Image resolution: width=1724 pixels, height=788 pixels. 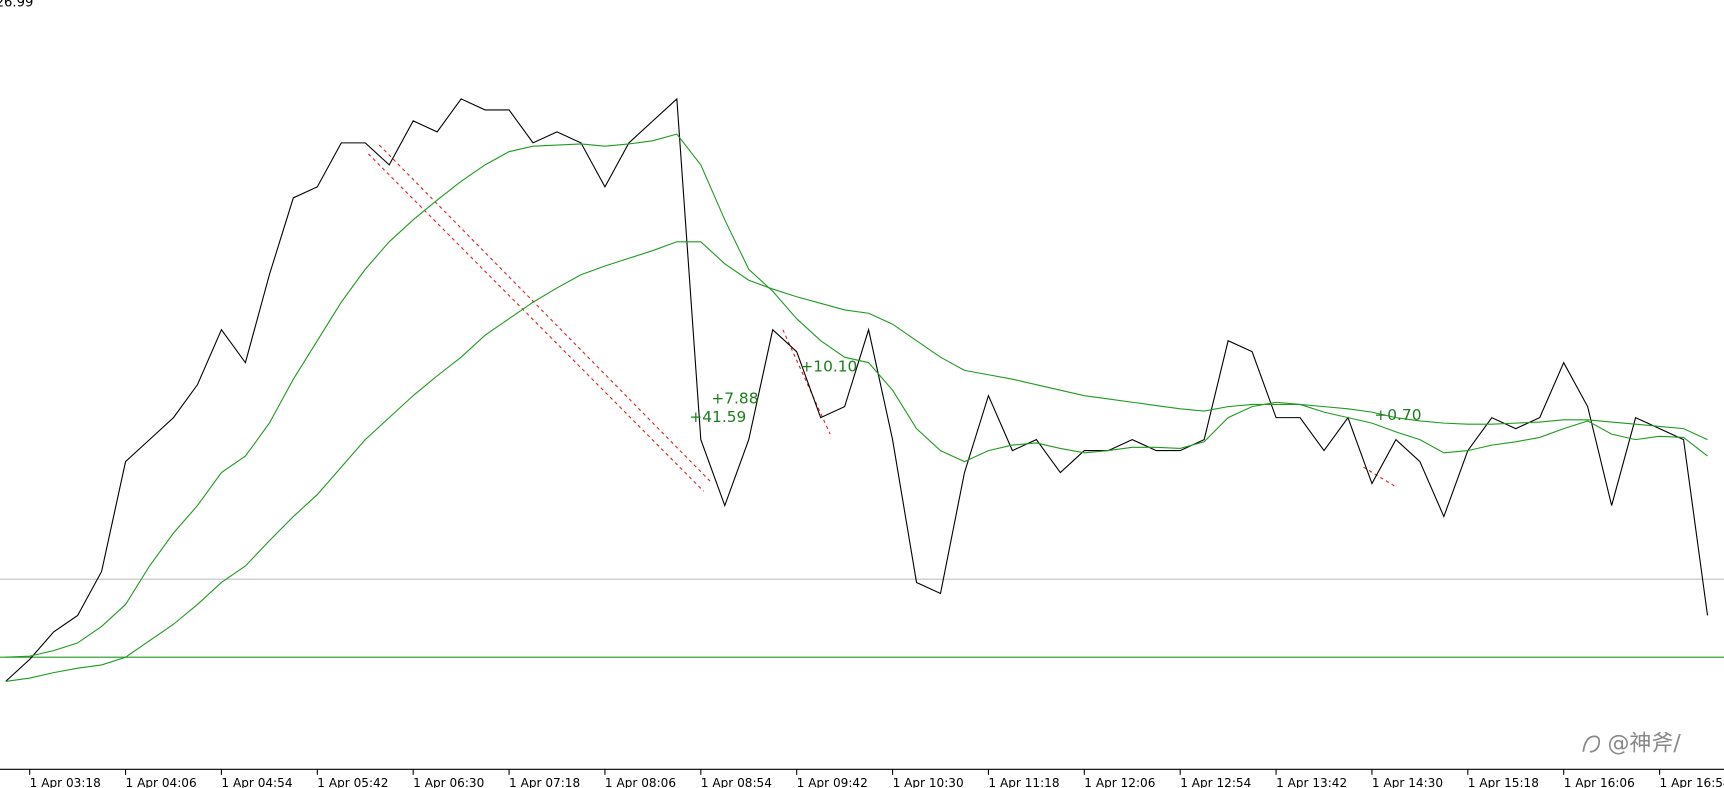 I want to click on x-tick-label: 1 Apr 14:30, so click(x=1407, y=782).